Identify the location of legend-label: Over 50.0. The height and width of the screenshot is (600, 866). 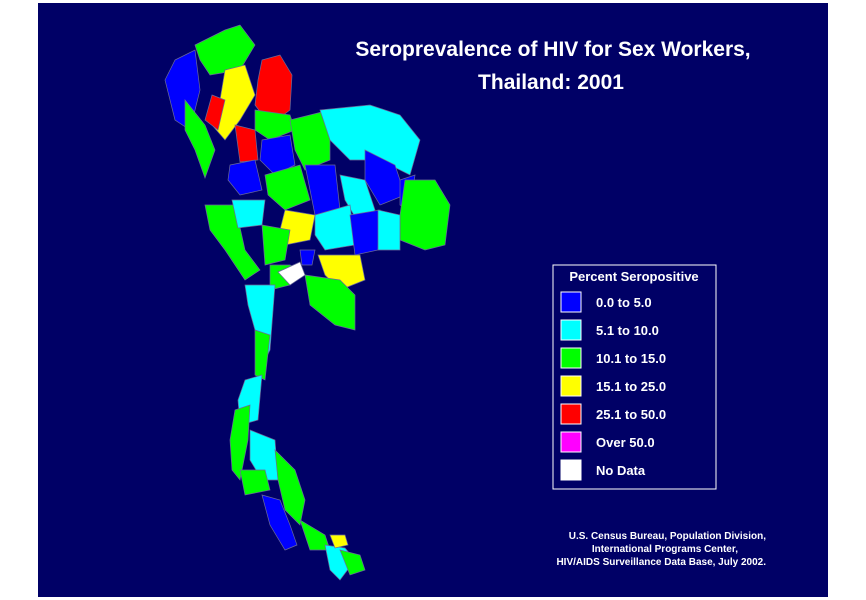
(625, 442).